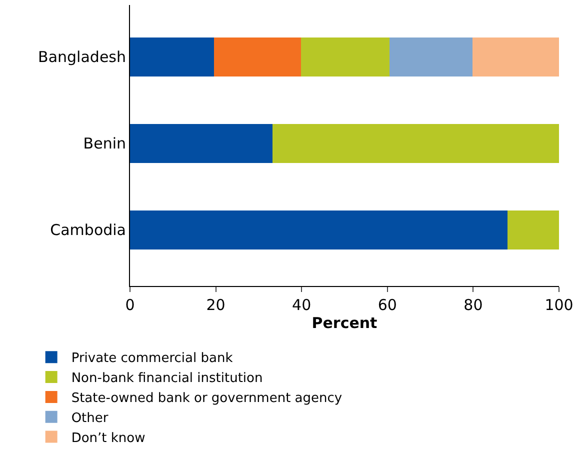  What do you see at coordinates (216, 305) in the screenshot?
I see `x-tick-label: 20` at bounding box center [216, 305].